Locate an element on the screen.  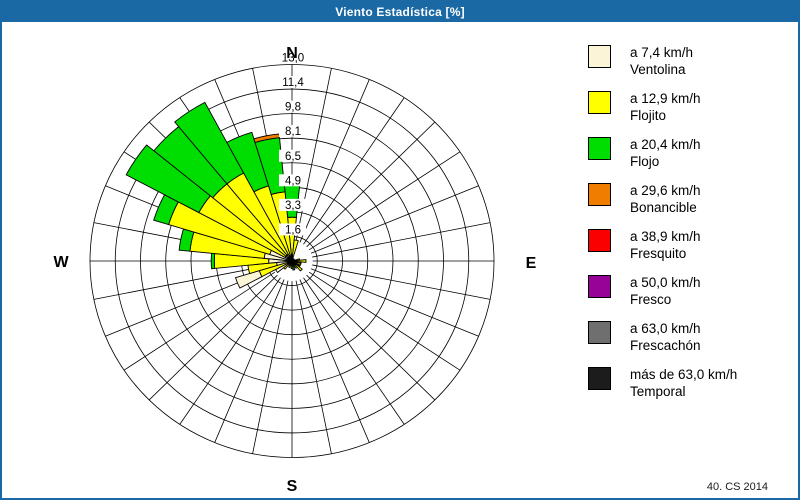
legend-row: a 12,9 km/h Flojito is located at coordinates (662, 107).